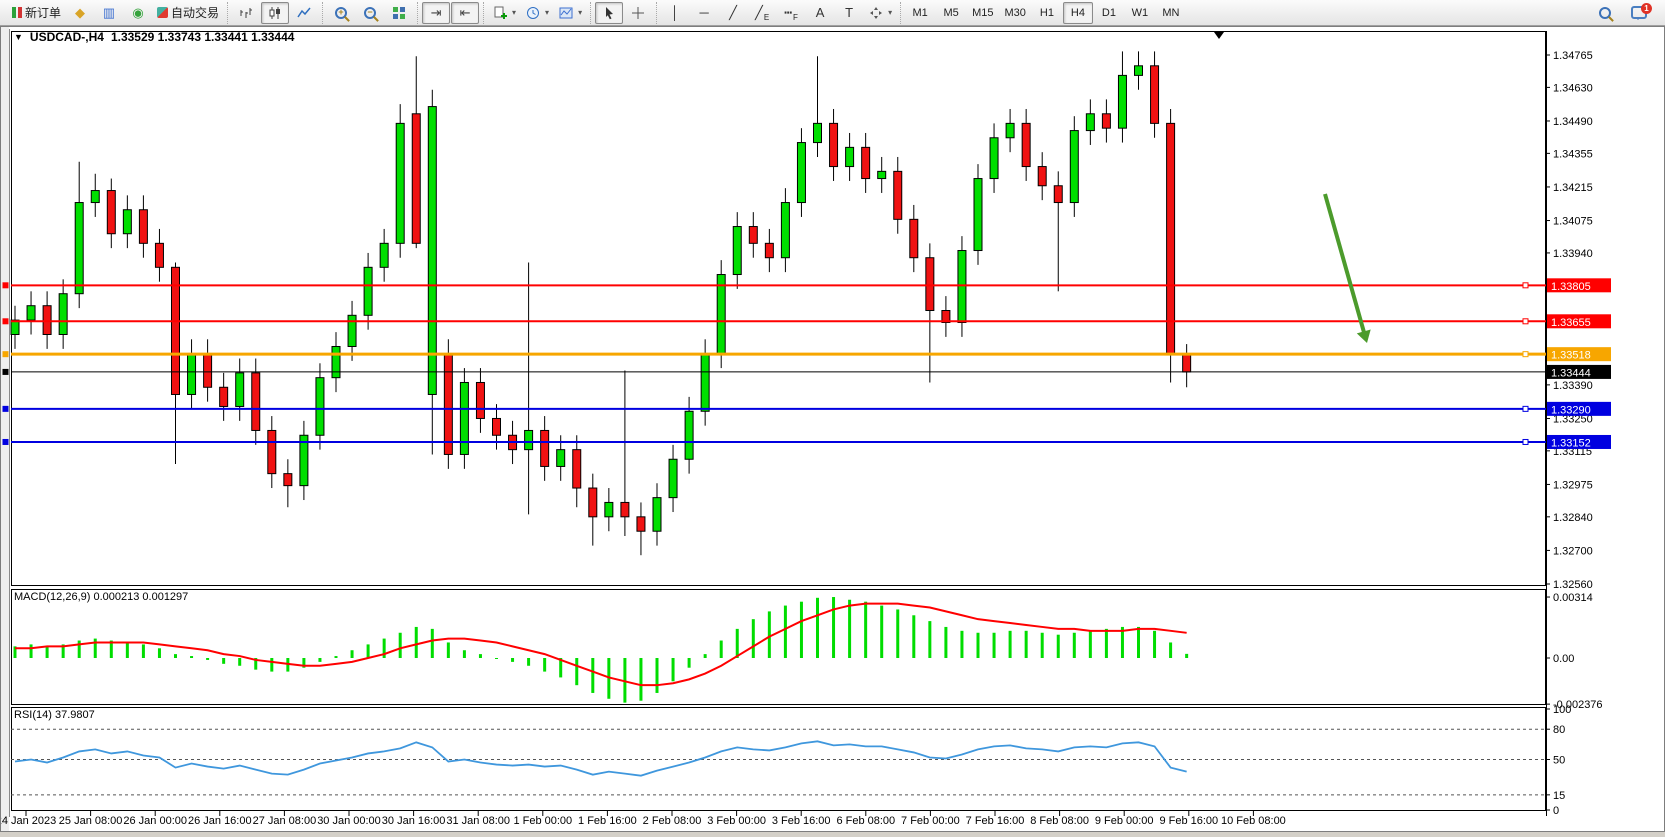 Image resolution: width=1665 pixels, height=837 pixels. I want to click on trendline-button: ╱, so click(733, 13).